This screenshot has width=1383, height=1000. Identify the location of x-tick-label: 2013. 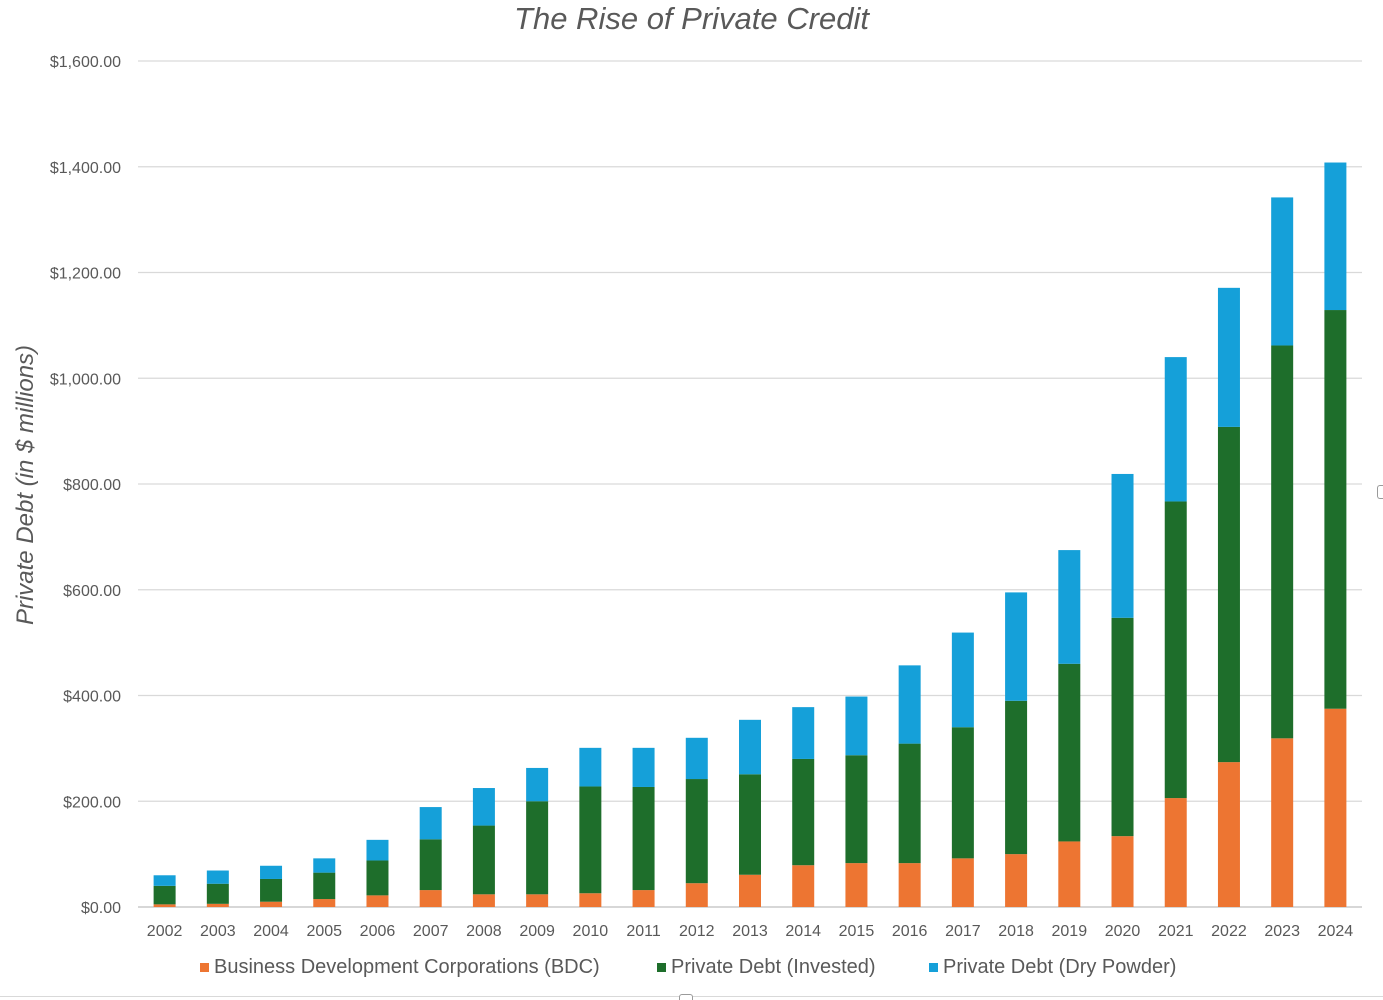
(750, 931).